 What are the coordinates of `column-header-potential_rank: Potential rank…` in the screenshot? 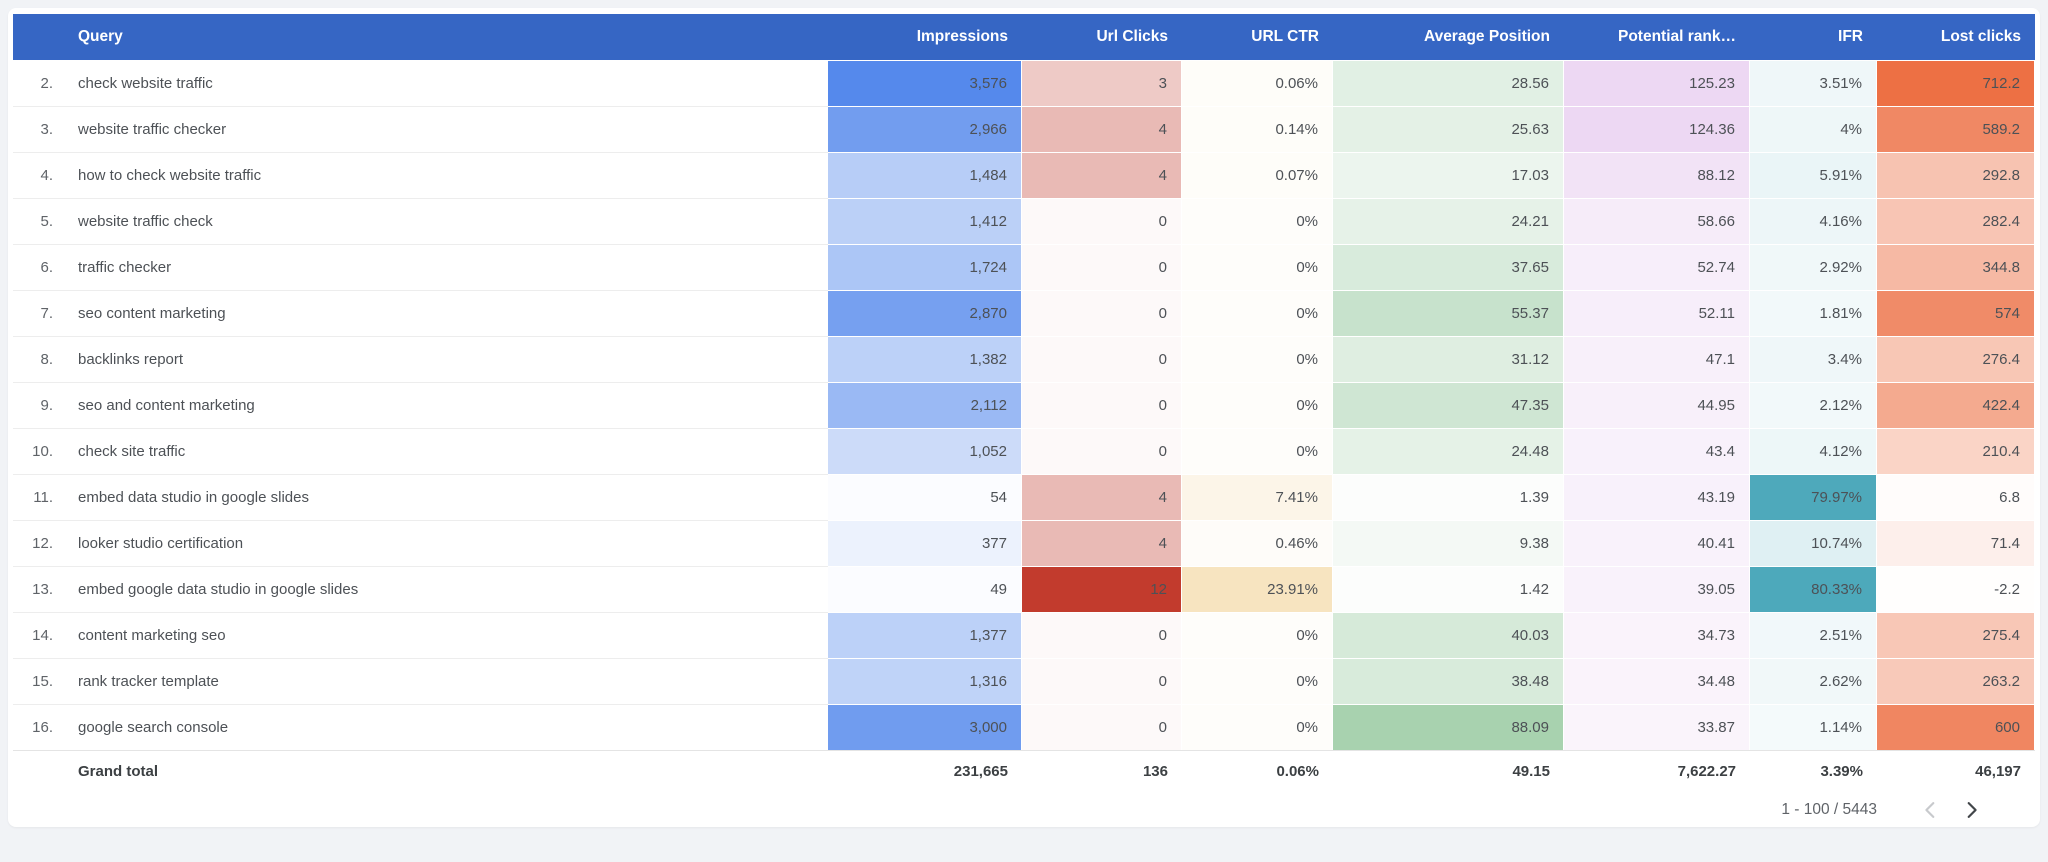 It's located at (1677, 36).